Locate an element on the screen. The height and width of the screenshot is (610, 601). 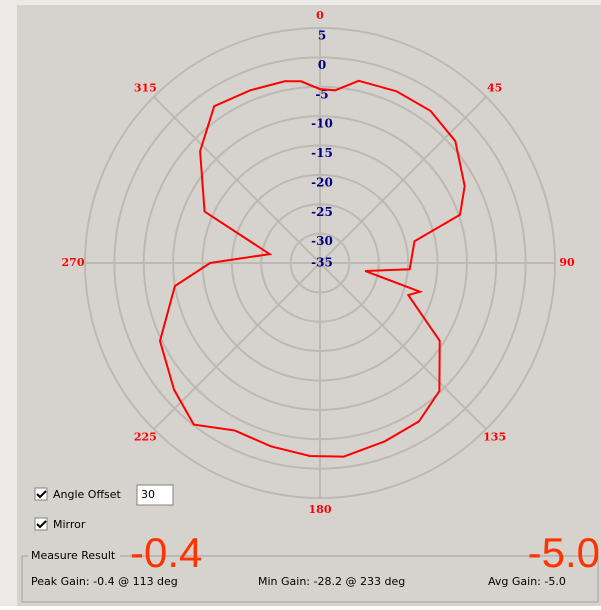
radial-tick-label: -10 is located at coordinates (322, 124).